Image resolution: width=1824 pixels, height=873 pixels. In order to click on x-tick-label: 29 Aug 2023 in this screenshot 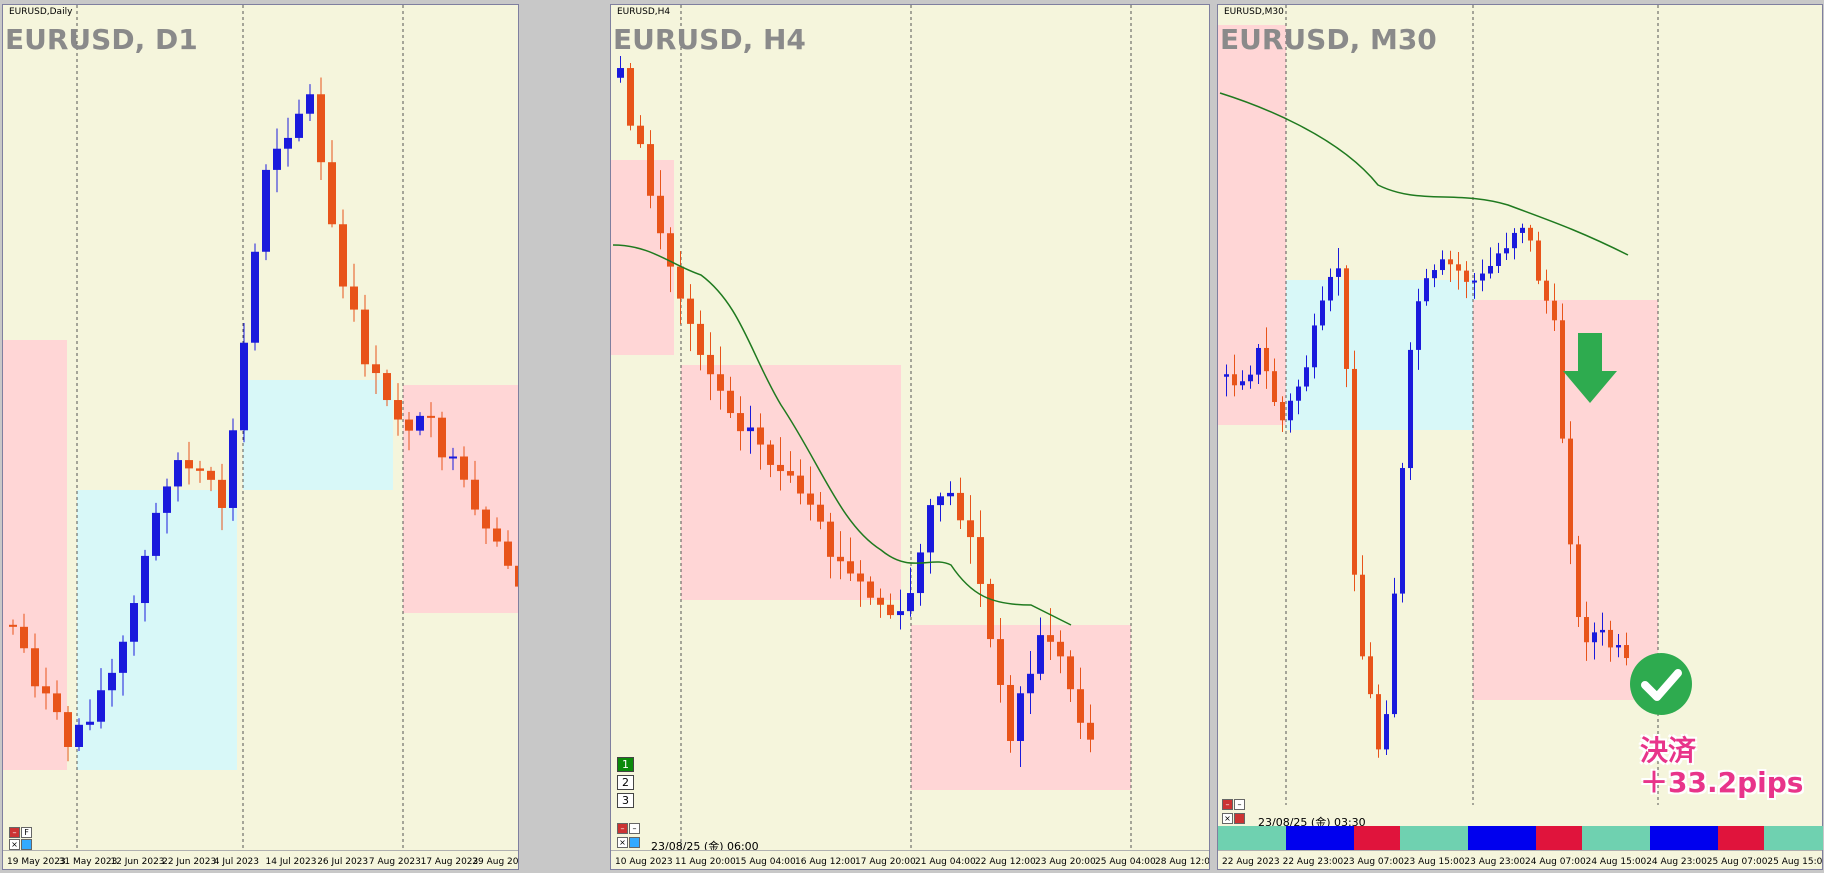, I will do `click(495, 862)`.